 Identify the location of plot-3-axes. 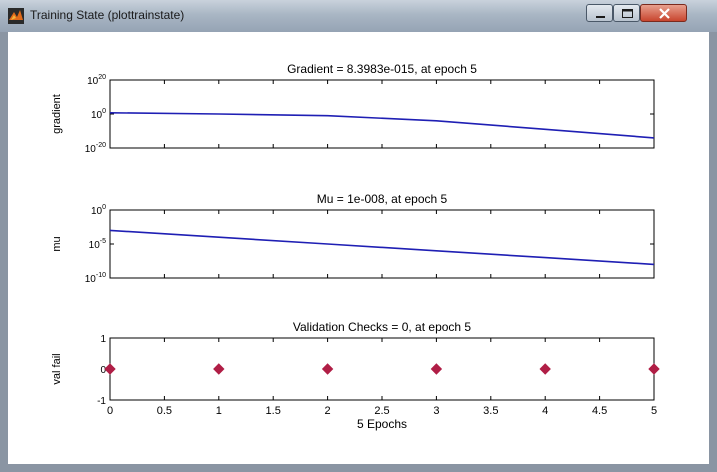
(382, 369).